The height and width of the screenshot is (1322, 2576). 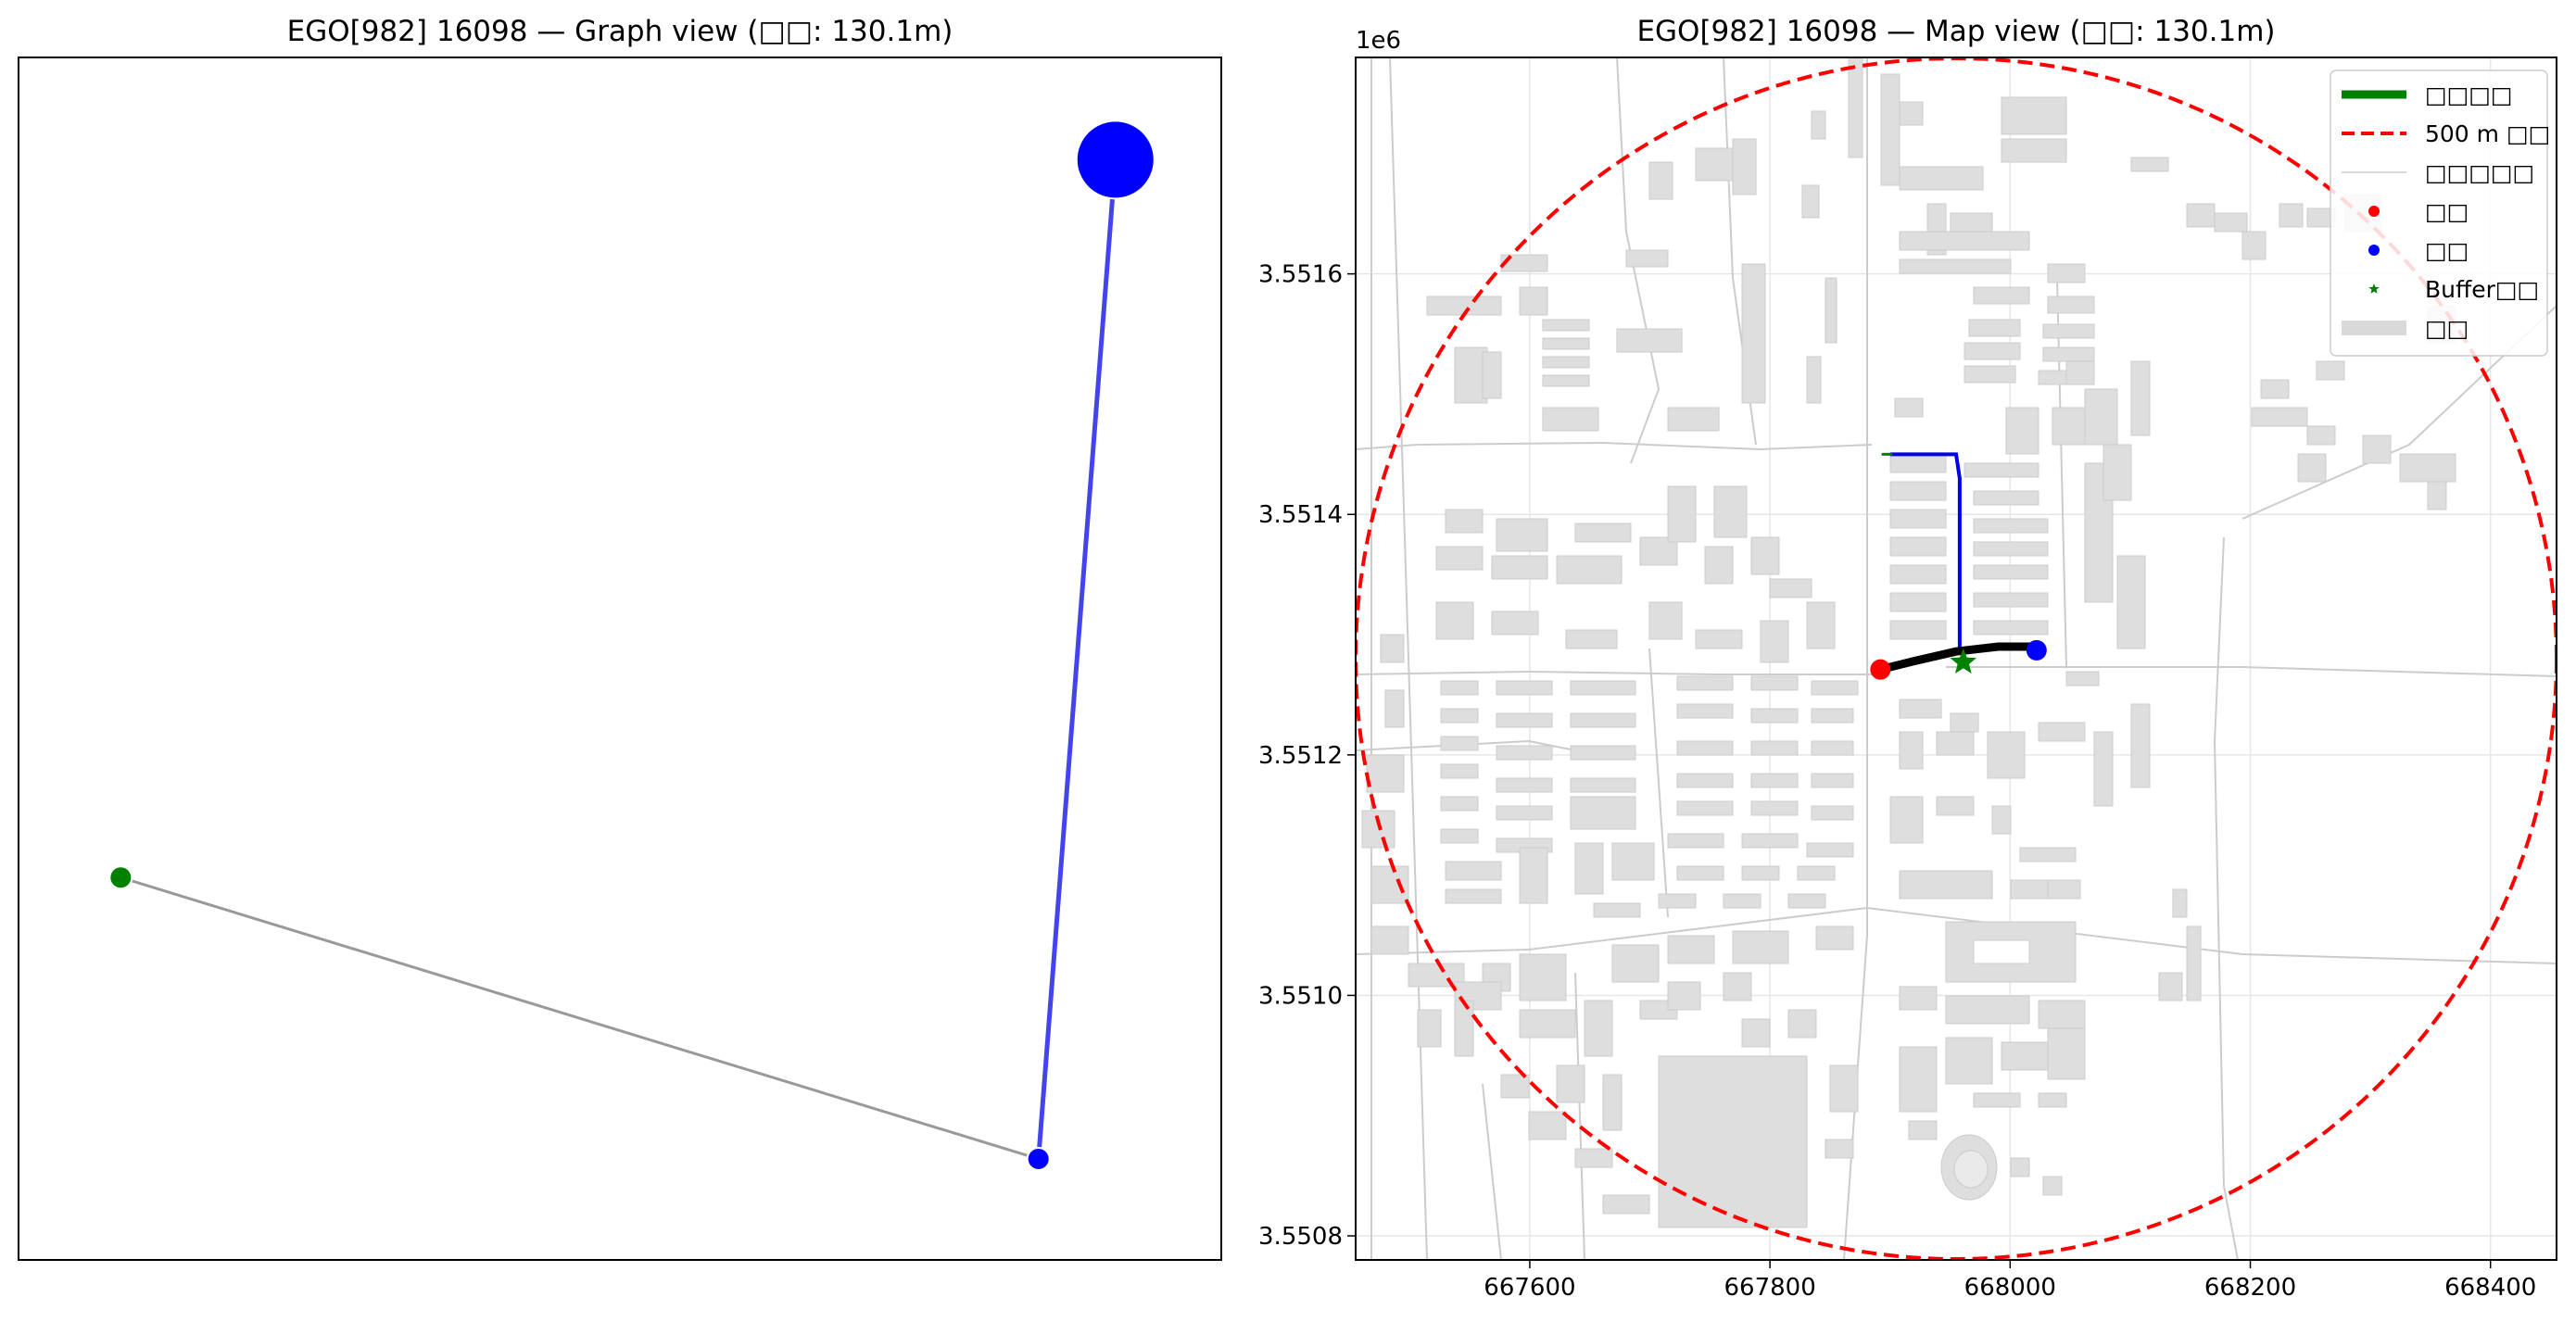 What do you see at coordinates (2479, 172) in the screenshot?
I see `legend-label-2: □□□□□` at bounding box center [2479, 172].